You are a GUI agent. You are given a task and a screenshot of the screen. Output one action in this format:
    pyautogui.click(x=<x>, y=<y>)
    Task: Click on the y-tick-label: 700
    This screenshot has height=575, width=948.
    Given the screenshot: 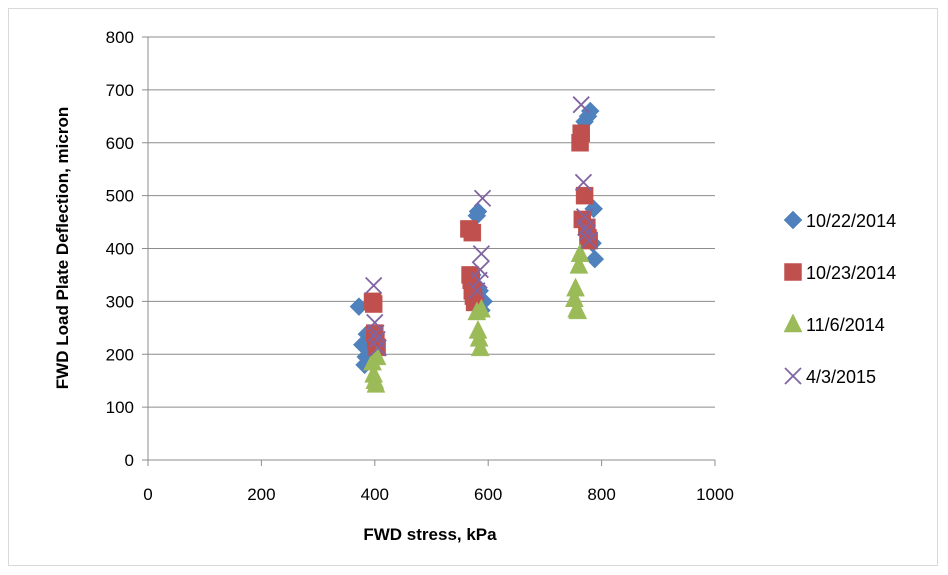 What is the action you would take?
    pyautogui.click(x=120, y=90)
    